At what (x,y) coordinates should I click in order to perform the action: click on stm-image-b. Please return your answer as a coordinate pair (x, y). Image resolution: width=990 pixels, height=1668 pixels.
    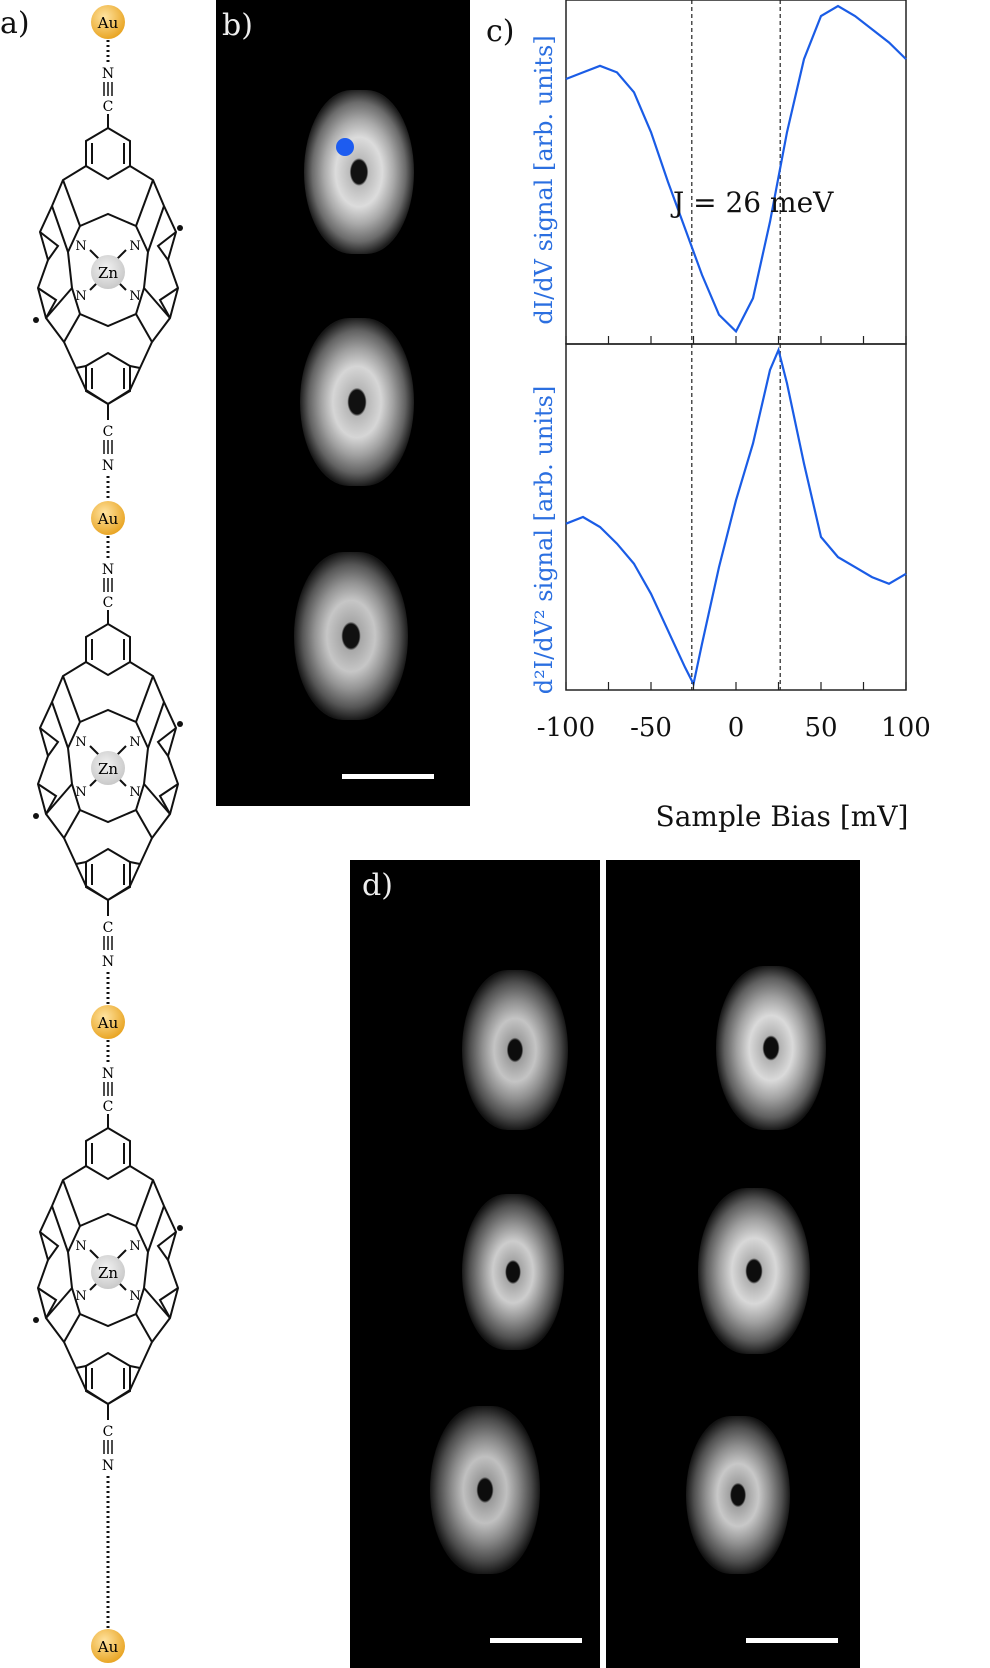
    Looking at the image, I should click on (343, 403).